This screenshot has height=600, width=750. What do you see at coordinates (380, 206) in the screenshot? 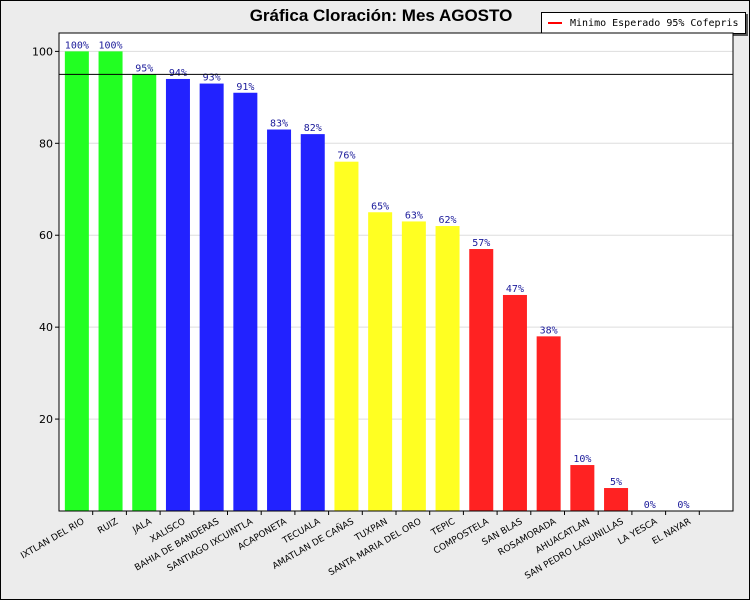
I see `data-label: 65%` at bounding box center [380, 206].